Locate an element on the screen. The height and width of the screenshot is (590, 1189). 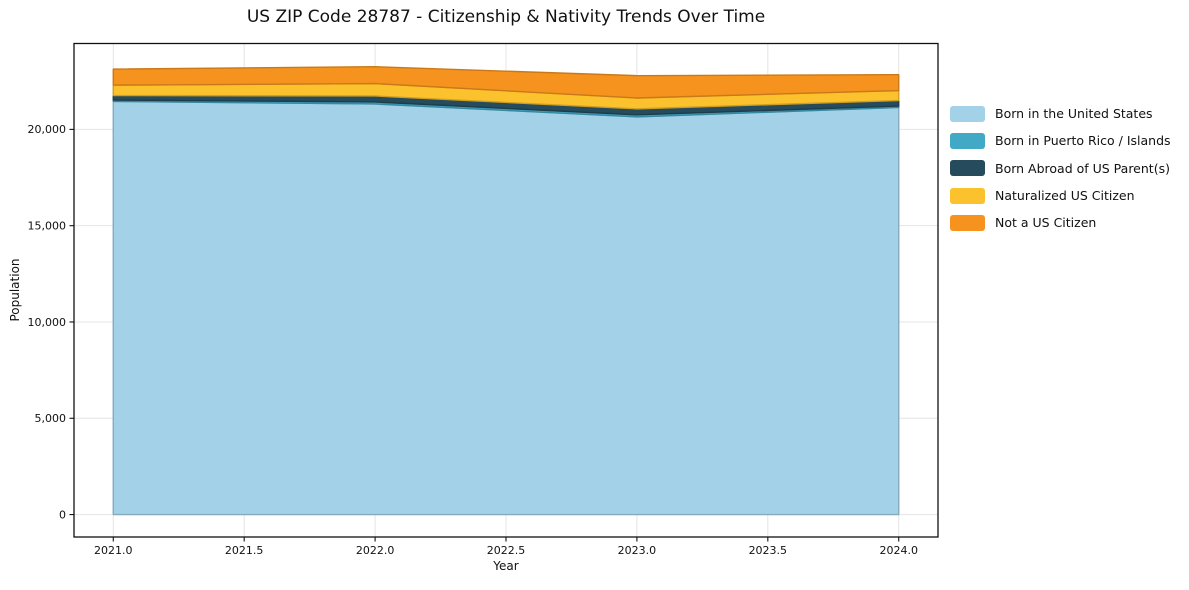
x-tick-label: 2023.5 is located at coordinates (768, 550).